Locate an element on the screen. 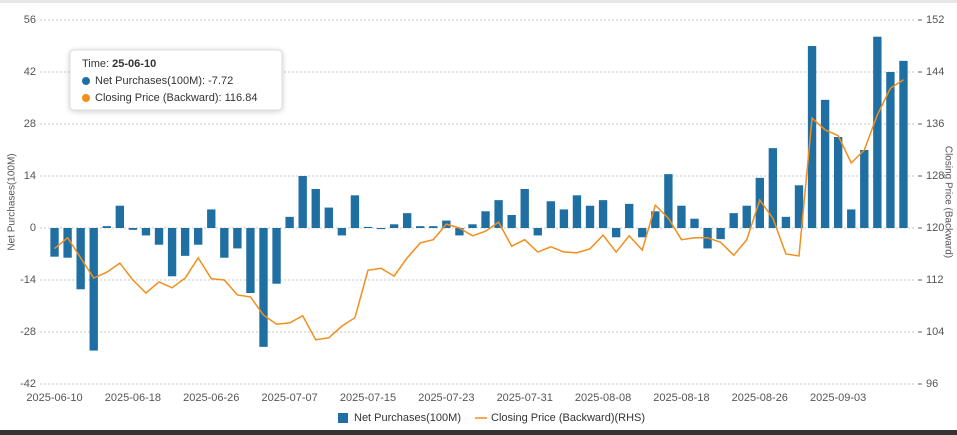 This screenshot has width=957, height=435. tooltip-time: Time: 25-06-10 is located at coordinates (119, 64).